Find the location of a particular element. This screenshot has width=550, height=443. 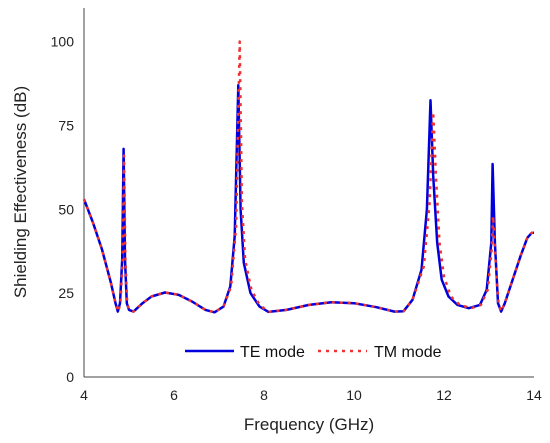

y-tick-label: 100 is located at coordinates (63, 42).